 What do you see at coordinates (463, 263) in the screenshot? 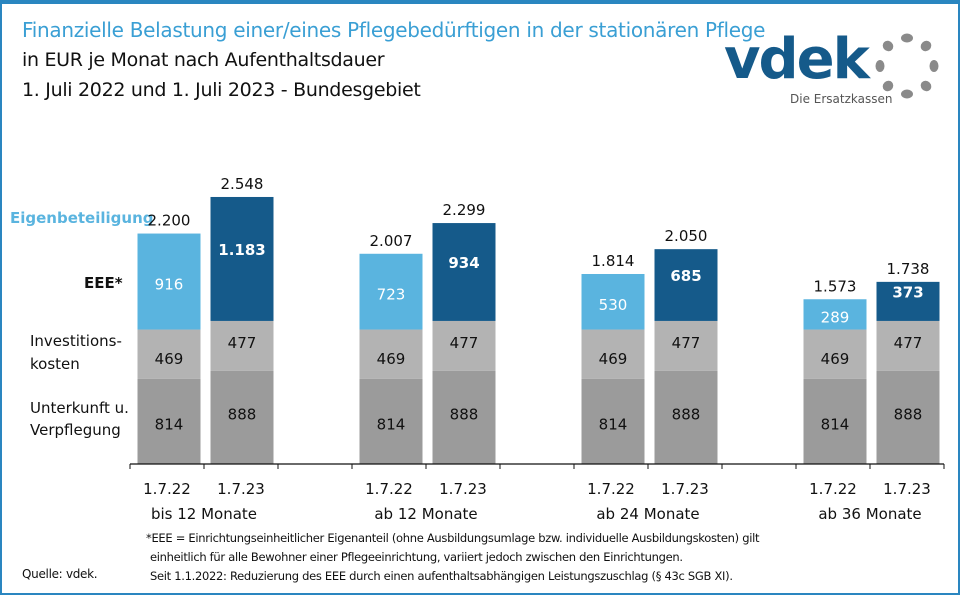
I see `value-label-eee: 934` at bounding box center [463, 263].